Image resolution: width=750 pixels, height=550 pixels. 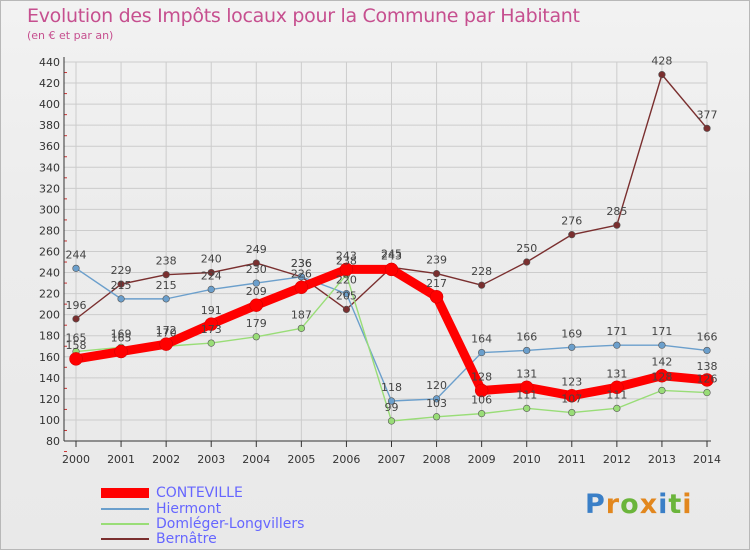 I want to click on data-label: 120, so click(x=436, y=385).